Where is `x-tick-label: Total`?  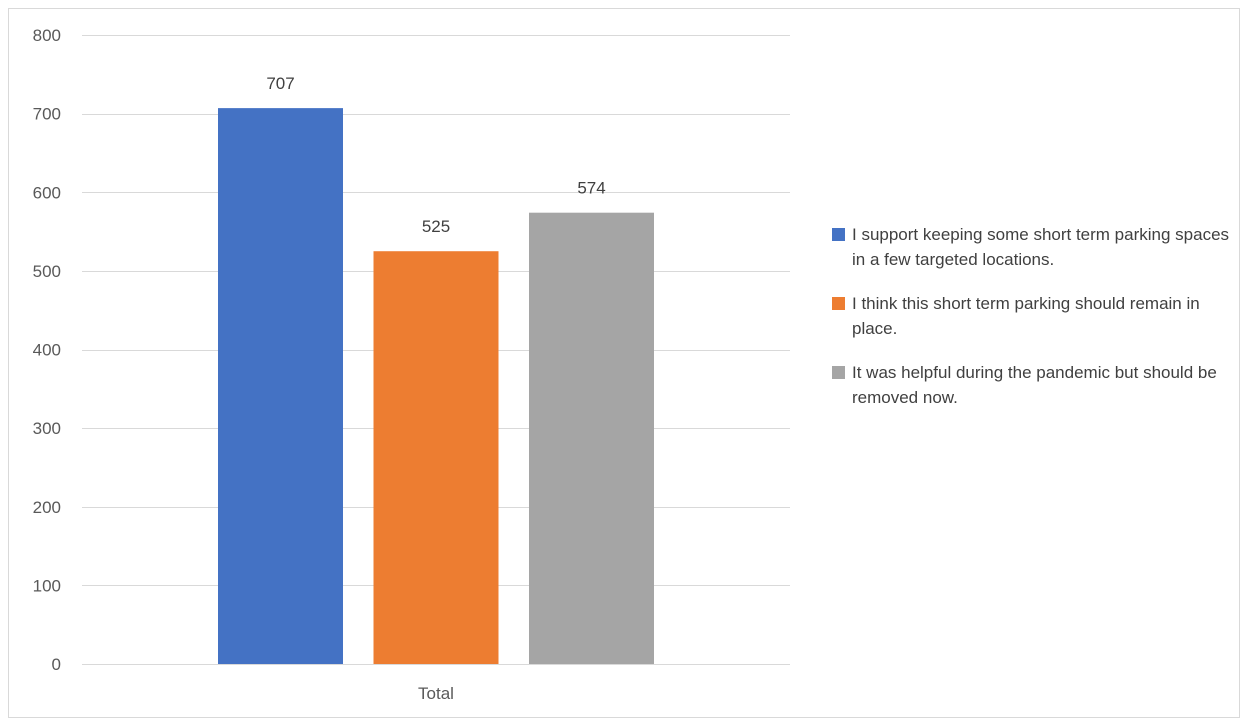
x-tick-label: Total is located at coordinates (436, 693).